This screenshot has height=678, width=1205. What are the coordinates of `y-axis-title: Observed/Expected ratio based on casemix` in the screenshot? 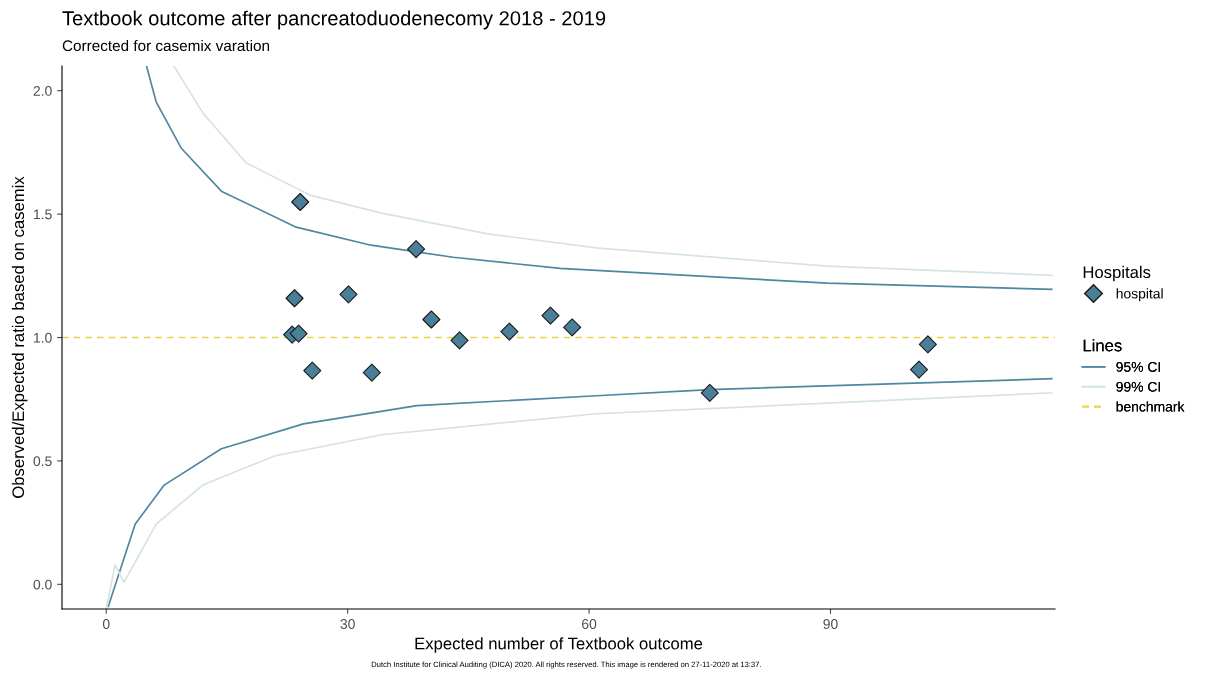 It's located at (19, 337).